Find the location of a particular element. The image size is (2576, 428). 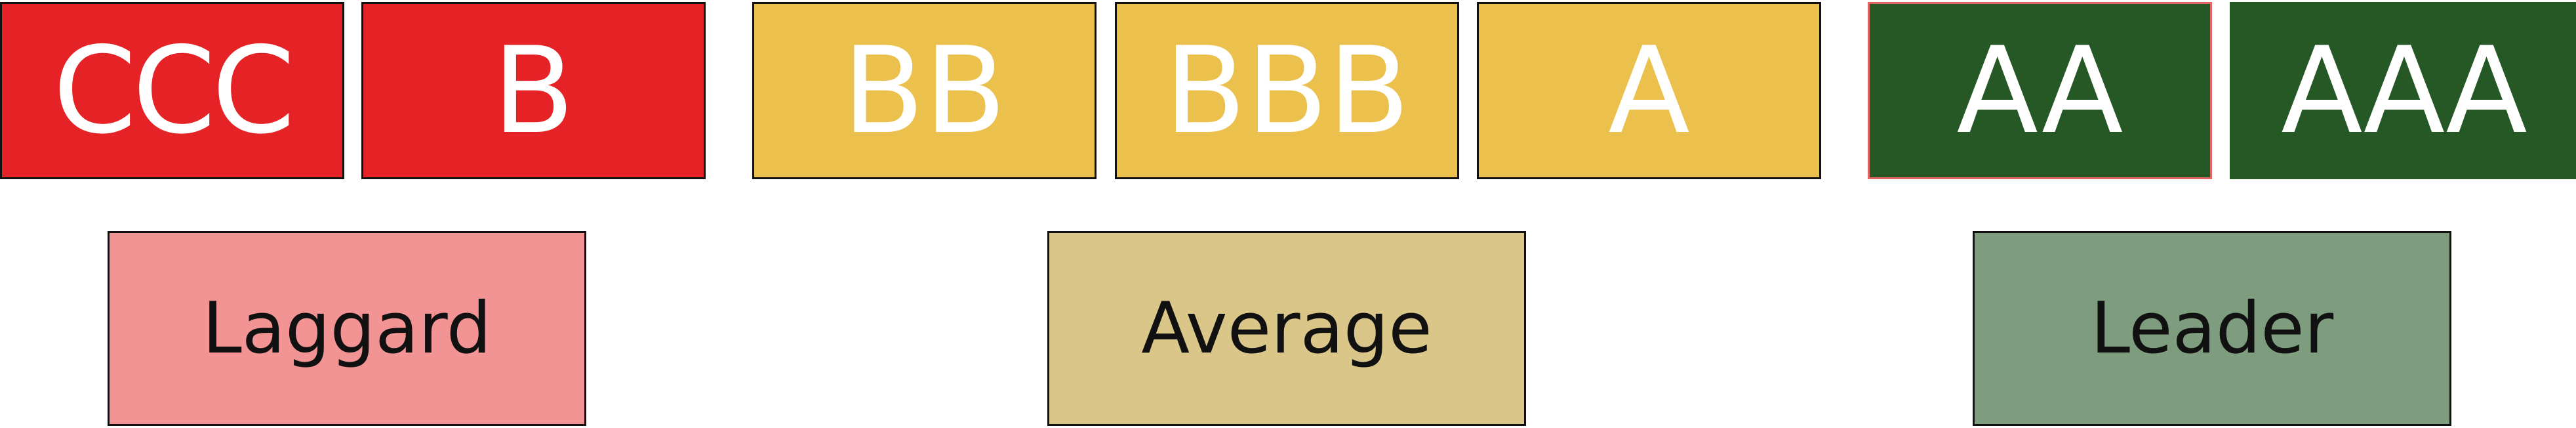

rating-b-label: B is located at coordinates (533, 90).